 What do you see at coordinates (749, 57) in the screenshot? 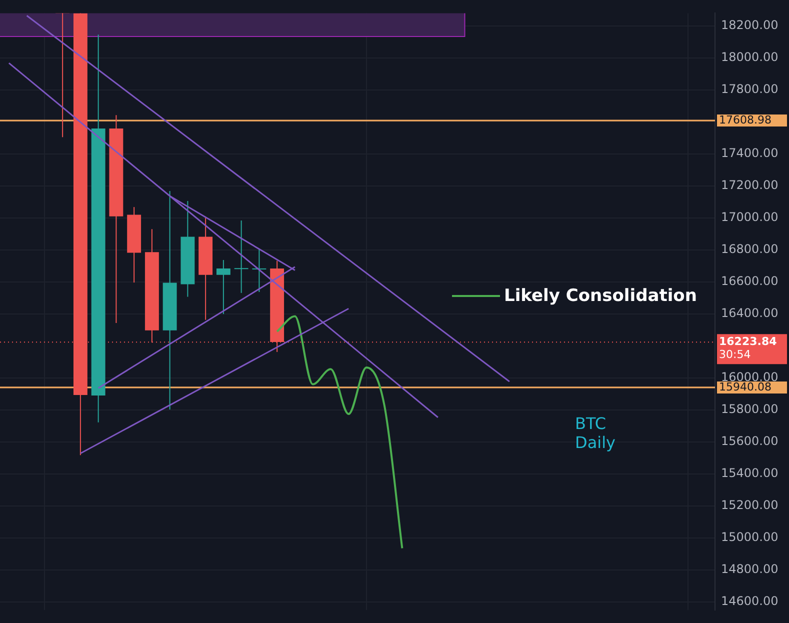
I see `y-tick-label: 18000.00` at bounding box center [749, 57].